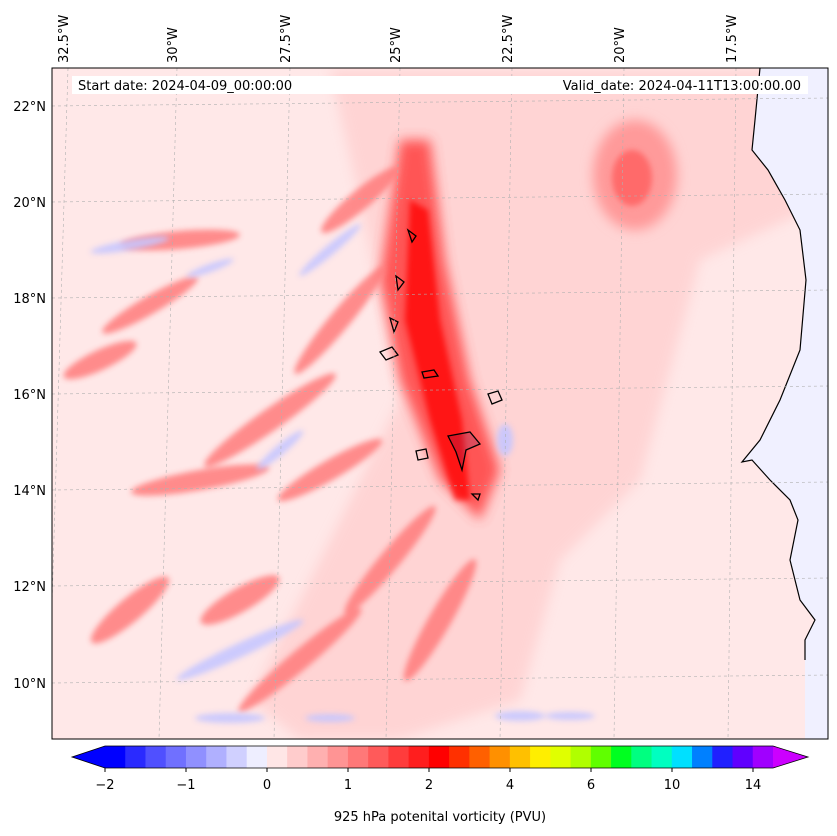 This screenshot has height=836, width=837. Describe the element at coordinates (29, 587) in the screenshot. I see `lat-label: 12°N` at that location.